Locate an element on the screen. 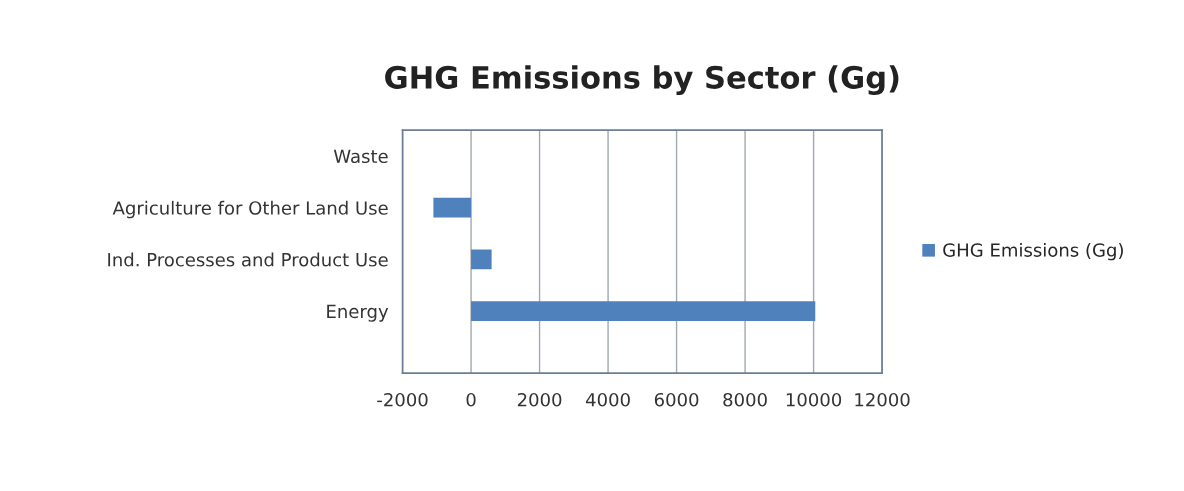  x-tick-label: 6000 is located at coordinates (676, 399).